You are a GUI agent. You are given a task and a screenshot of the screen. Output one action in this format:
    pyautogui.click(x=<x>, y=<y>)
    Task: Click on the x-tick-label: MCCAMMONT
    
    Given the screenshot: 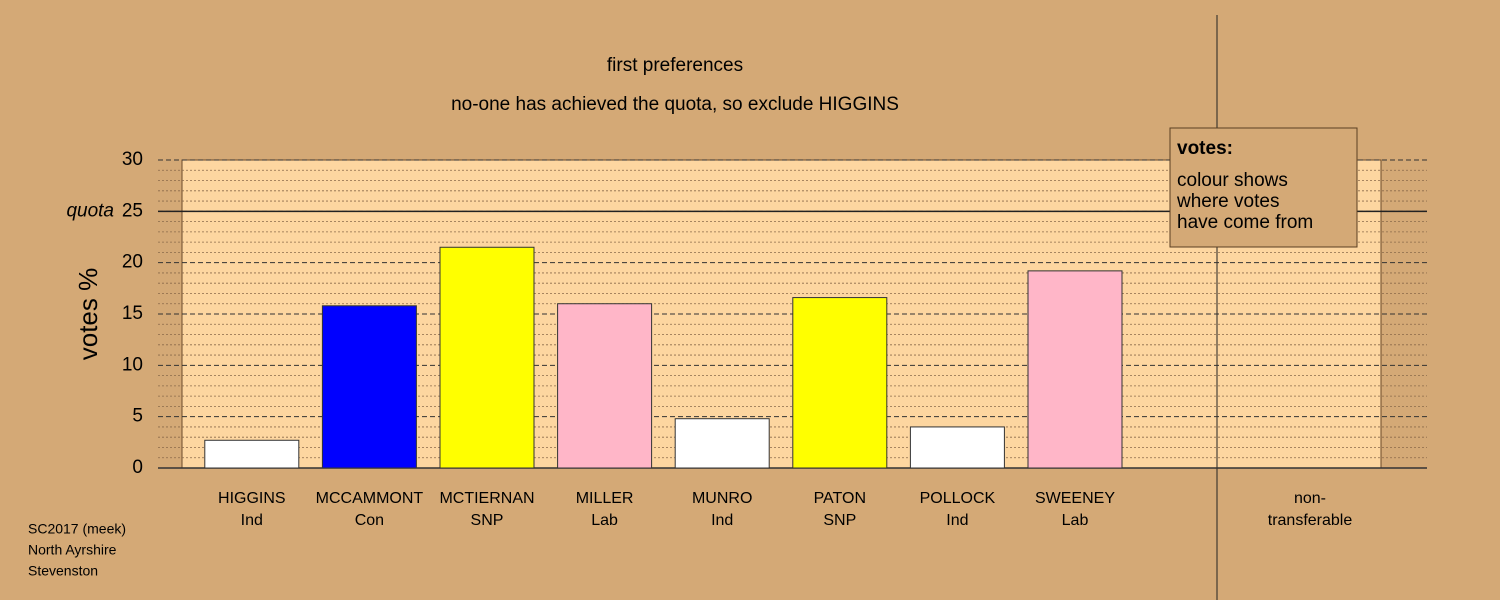 What is the action you would take?
    pyautogui.click(x=370, y=498)
    